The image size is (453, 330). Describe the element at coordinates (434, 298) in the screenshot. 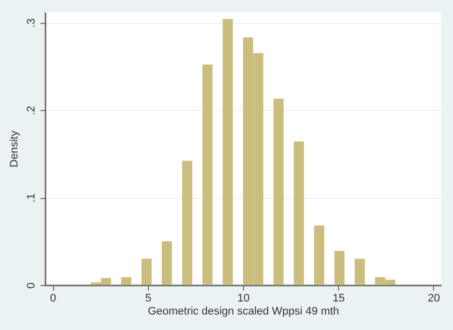

I see `x-tick-label: 20` at that location.